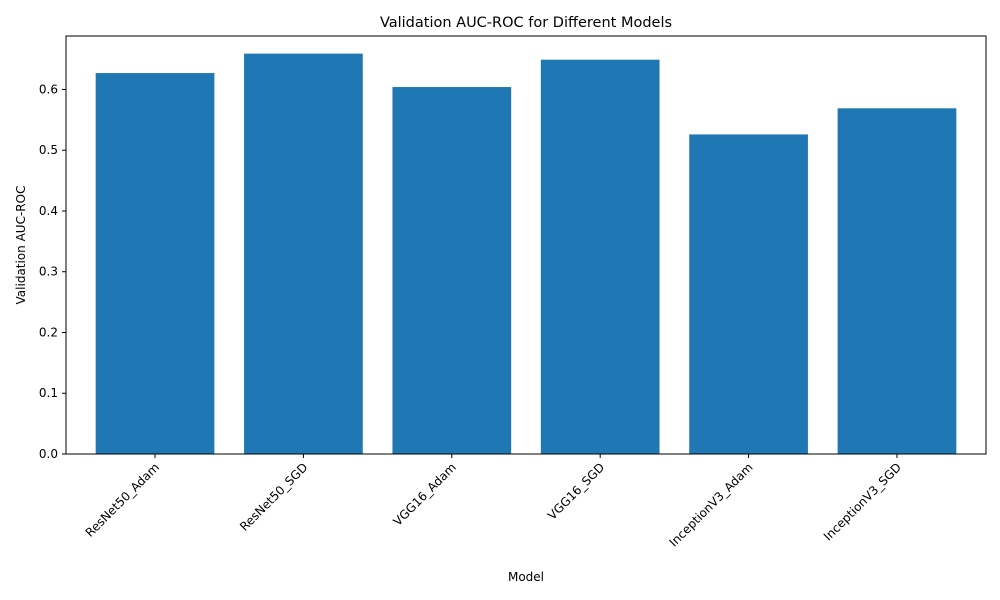 The height and width of the screenshot is (600, 1000). I want to click on x-tick-label: VGG16_Adam, so click(425, 494).